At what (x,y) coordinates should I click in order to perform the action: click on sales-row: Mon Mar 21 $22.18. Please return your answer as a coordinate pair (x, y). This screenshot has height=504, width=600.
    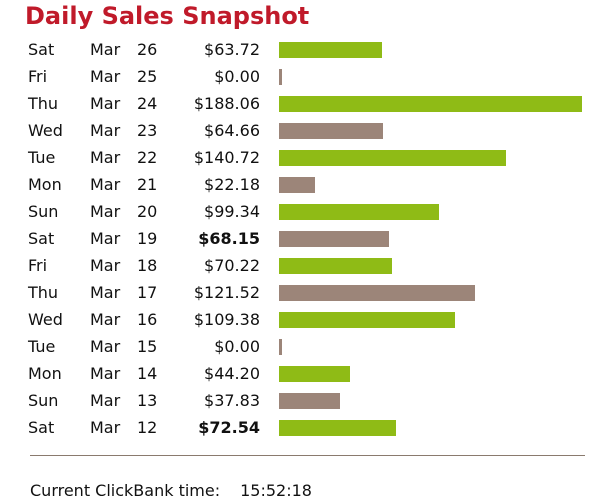
    Looking at the image, I should click on (300, 184).